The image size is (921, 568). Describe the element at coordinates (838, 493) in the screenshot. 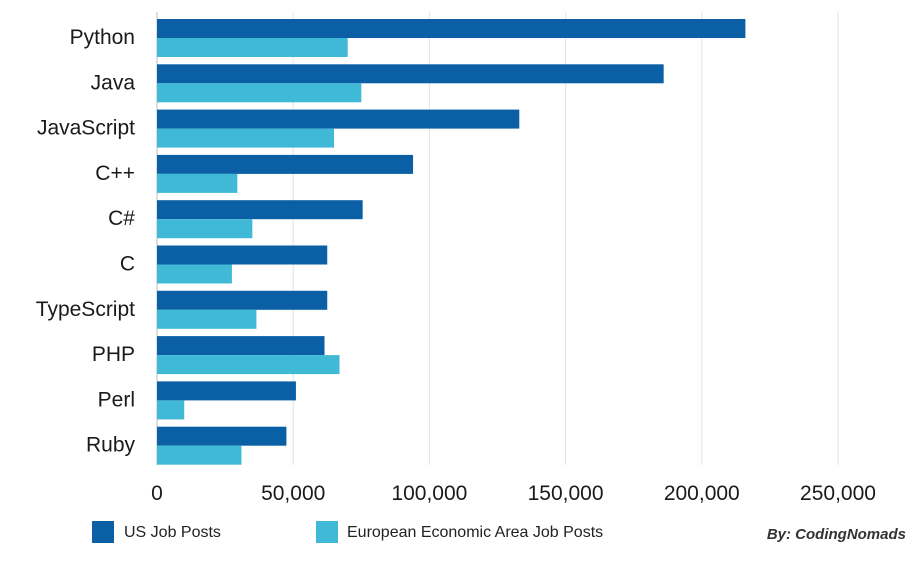

I see `x-tick-label: 250,000` at that location.